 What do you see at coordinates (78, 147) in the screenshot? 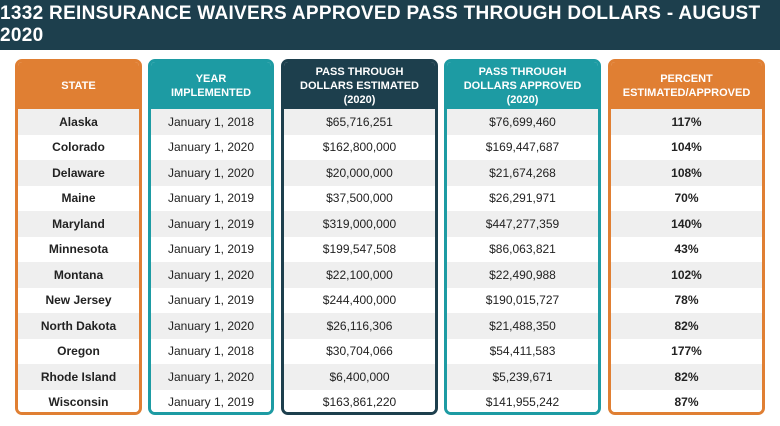
I see `table-cell-state: Colorado` at bounding box center [78, 147].